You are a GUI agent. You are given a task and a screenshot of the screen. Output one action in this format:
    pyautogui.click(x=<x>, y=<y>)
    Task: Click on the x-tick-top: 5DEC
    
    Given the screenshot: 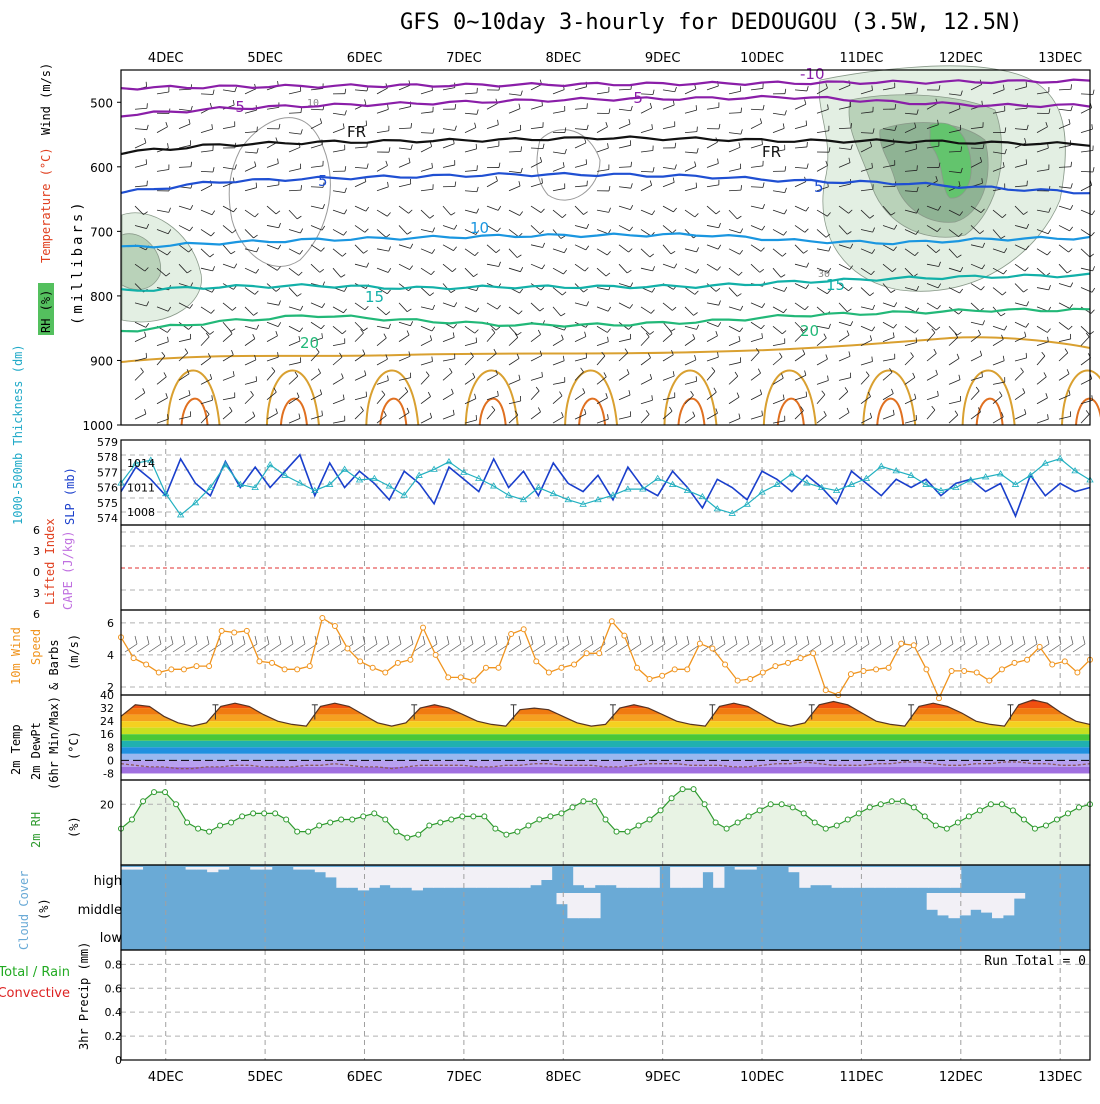 What is the action you would take?
    pyautogui.click(x=265, y=58)
    